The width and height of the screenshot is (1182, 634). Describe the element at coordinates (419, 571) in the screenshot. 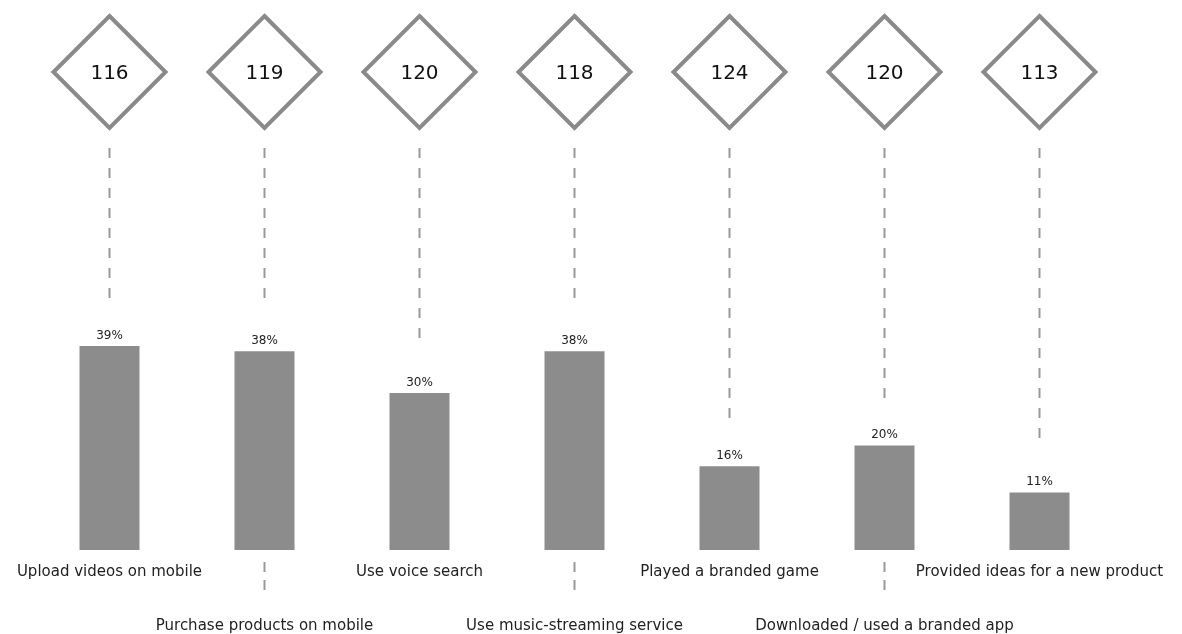

I see `x-tick-label: Use voice search` at that location.